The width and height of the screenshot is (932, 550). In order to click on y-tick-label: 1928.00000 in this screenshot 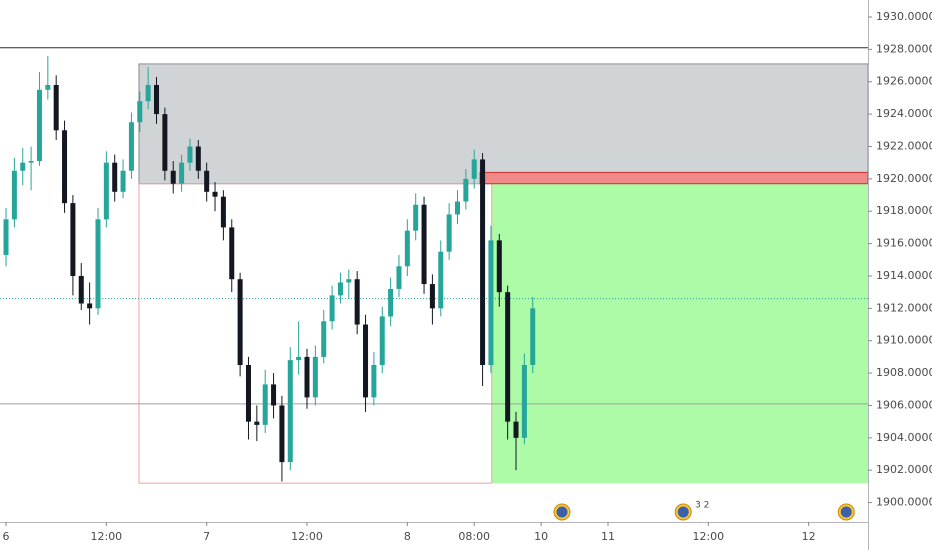, I will do `click(904, 48)`.